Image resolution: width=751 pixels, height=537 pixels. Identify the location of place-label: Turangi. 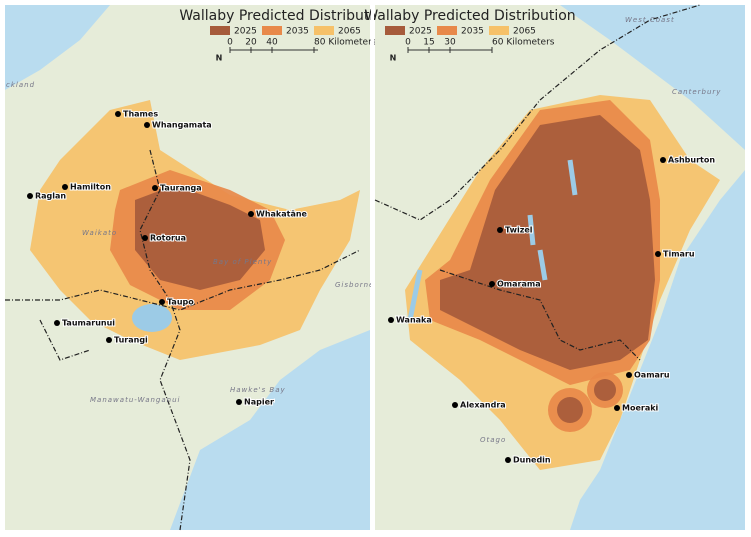
(131, 340).